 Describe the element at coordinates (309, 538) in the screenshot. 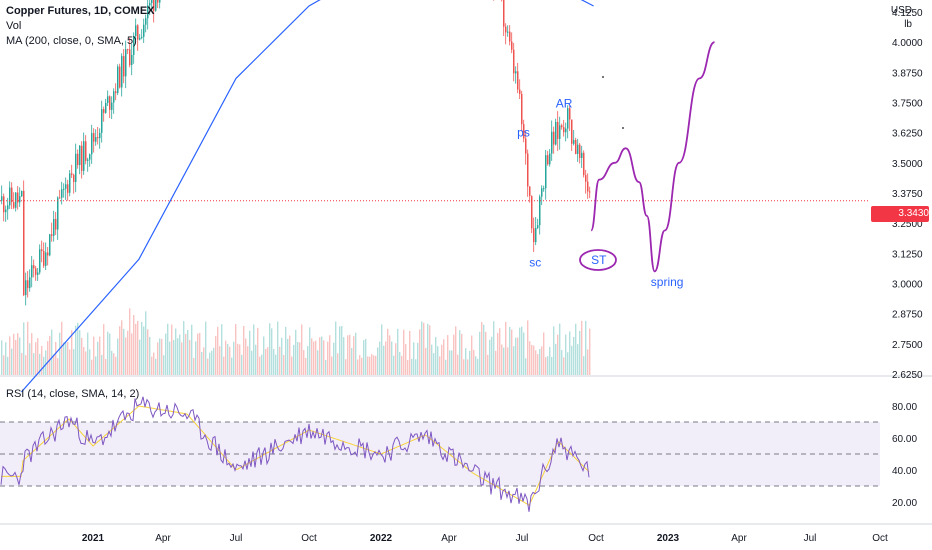

I see `time-tick-label: Oct` at that location.